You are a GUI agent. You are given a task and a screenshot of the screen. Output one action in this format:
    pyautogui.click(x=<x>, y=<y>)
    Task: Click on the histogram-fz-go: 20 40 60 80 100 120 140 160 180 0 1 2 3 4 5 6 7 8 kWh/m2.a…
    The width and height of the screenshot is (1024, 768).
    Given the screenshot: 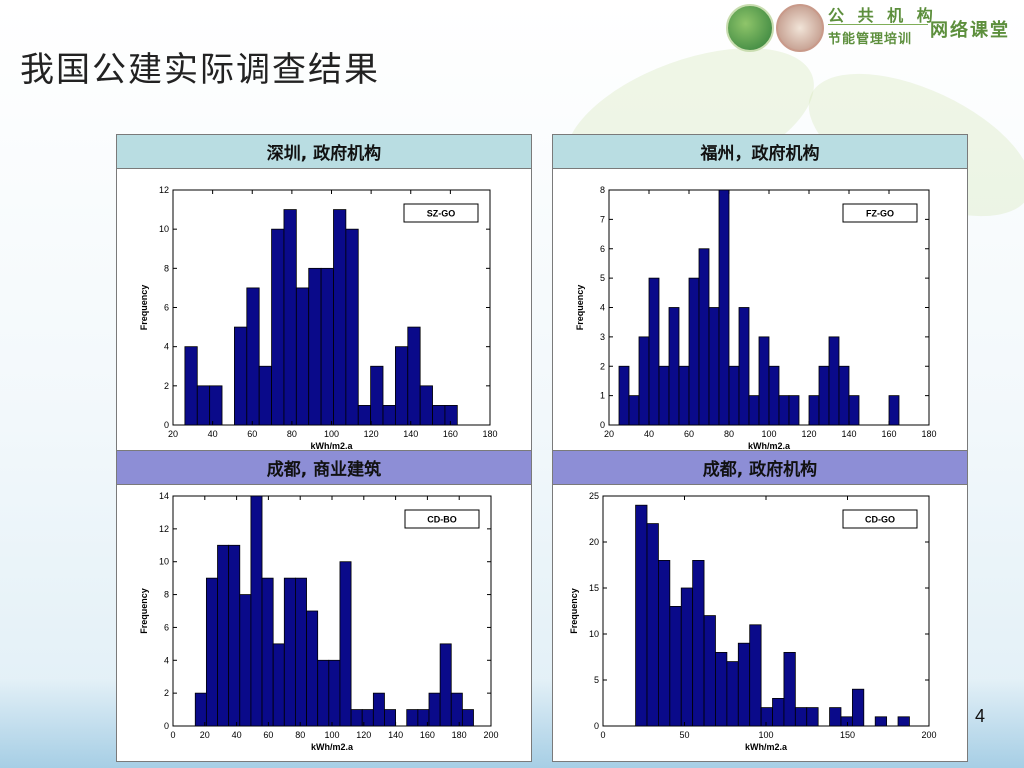 What is the action you would take?
    pyautogui.click(x=756, y=318)
    